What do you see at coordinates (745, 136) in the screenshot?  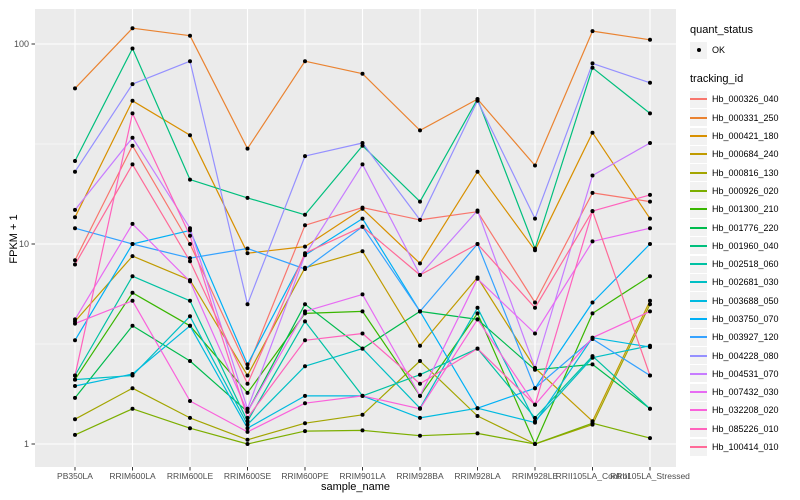 I see `legend-label: Hb_000421_180` at bounding box center [745, 136].